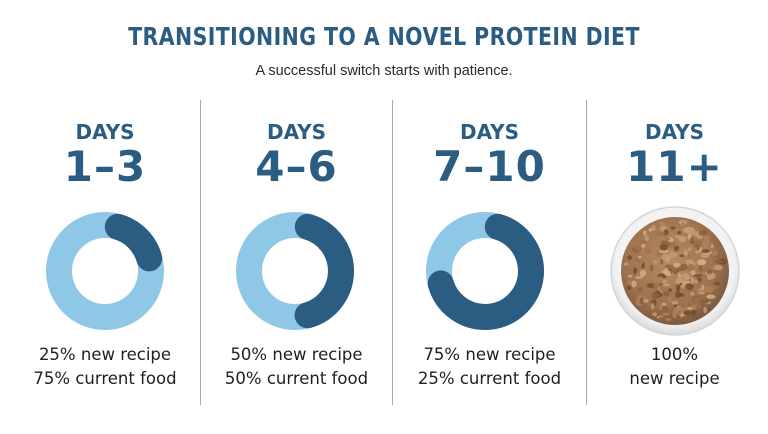 Image resolution: width=768 pixels, height=434 pixels. Describe the element at coordinates (489, 354) in the screenshot. I see `caption-line-new: 75% new recipe` at that location.